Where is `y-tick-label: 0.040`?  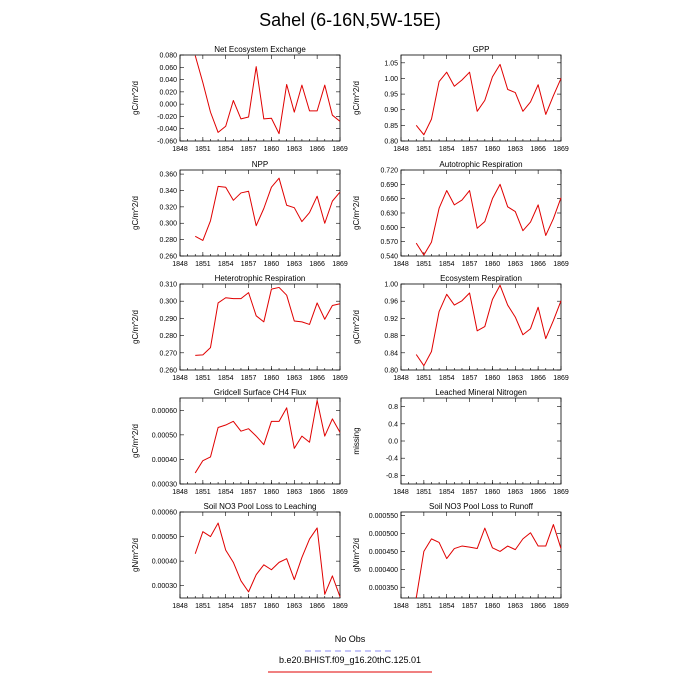
y-tick-label: 0.040 is located at coordinates (168, 80).